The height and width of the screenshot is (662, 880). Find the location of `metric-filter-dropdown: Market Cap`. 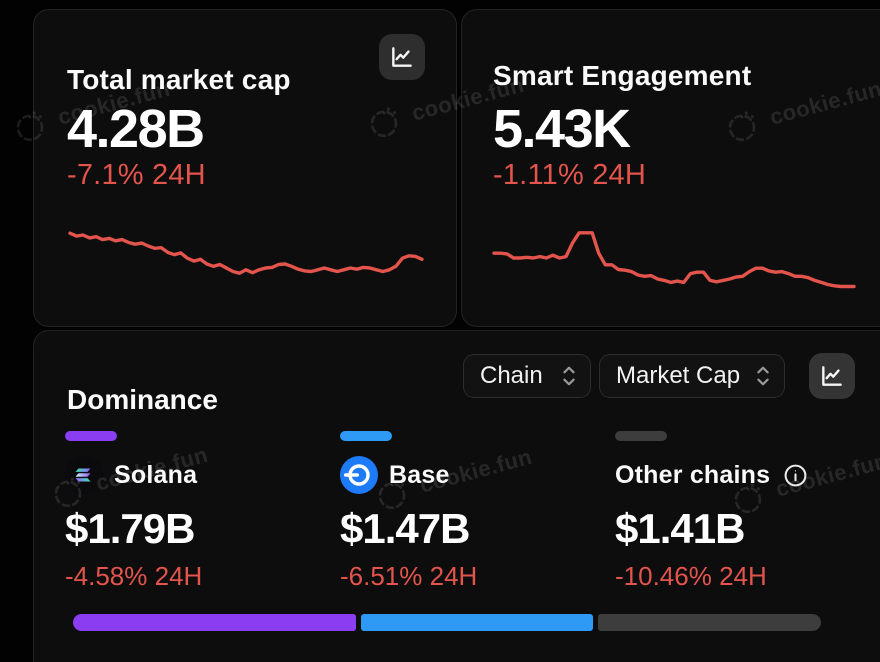

metric-filter-dropdown: Market Cap is located at coordinates (692, 376).